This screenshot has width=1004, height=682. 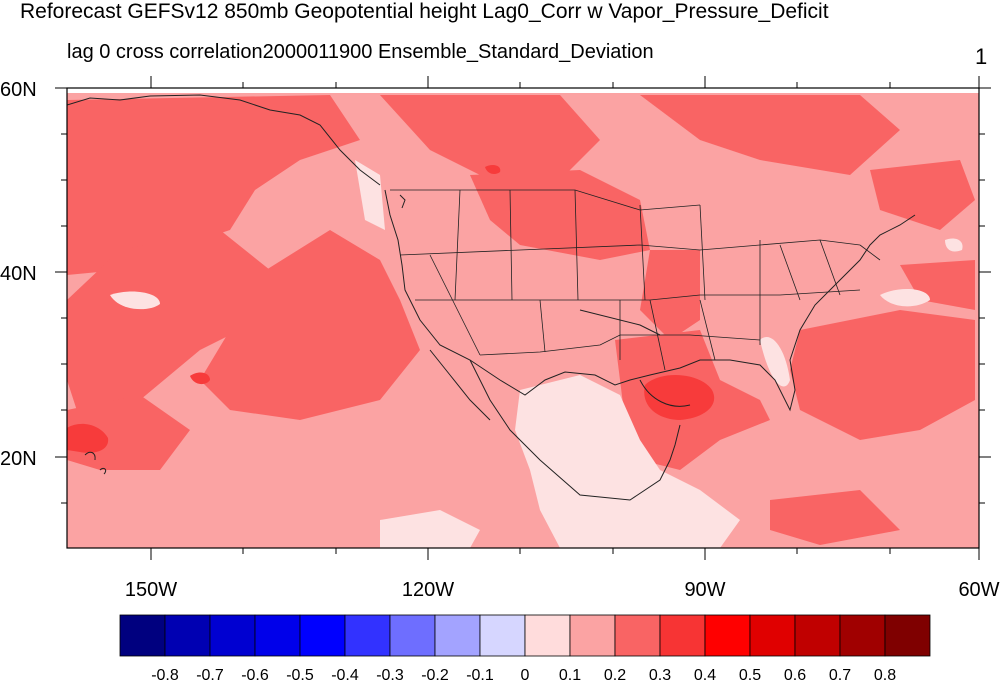 What do you see at coordinates (435, 674) in the screenshot?
I see `colorbar-tick-label: -0.2` at bounding box center [435, 674].